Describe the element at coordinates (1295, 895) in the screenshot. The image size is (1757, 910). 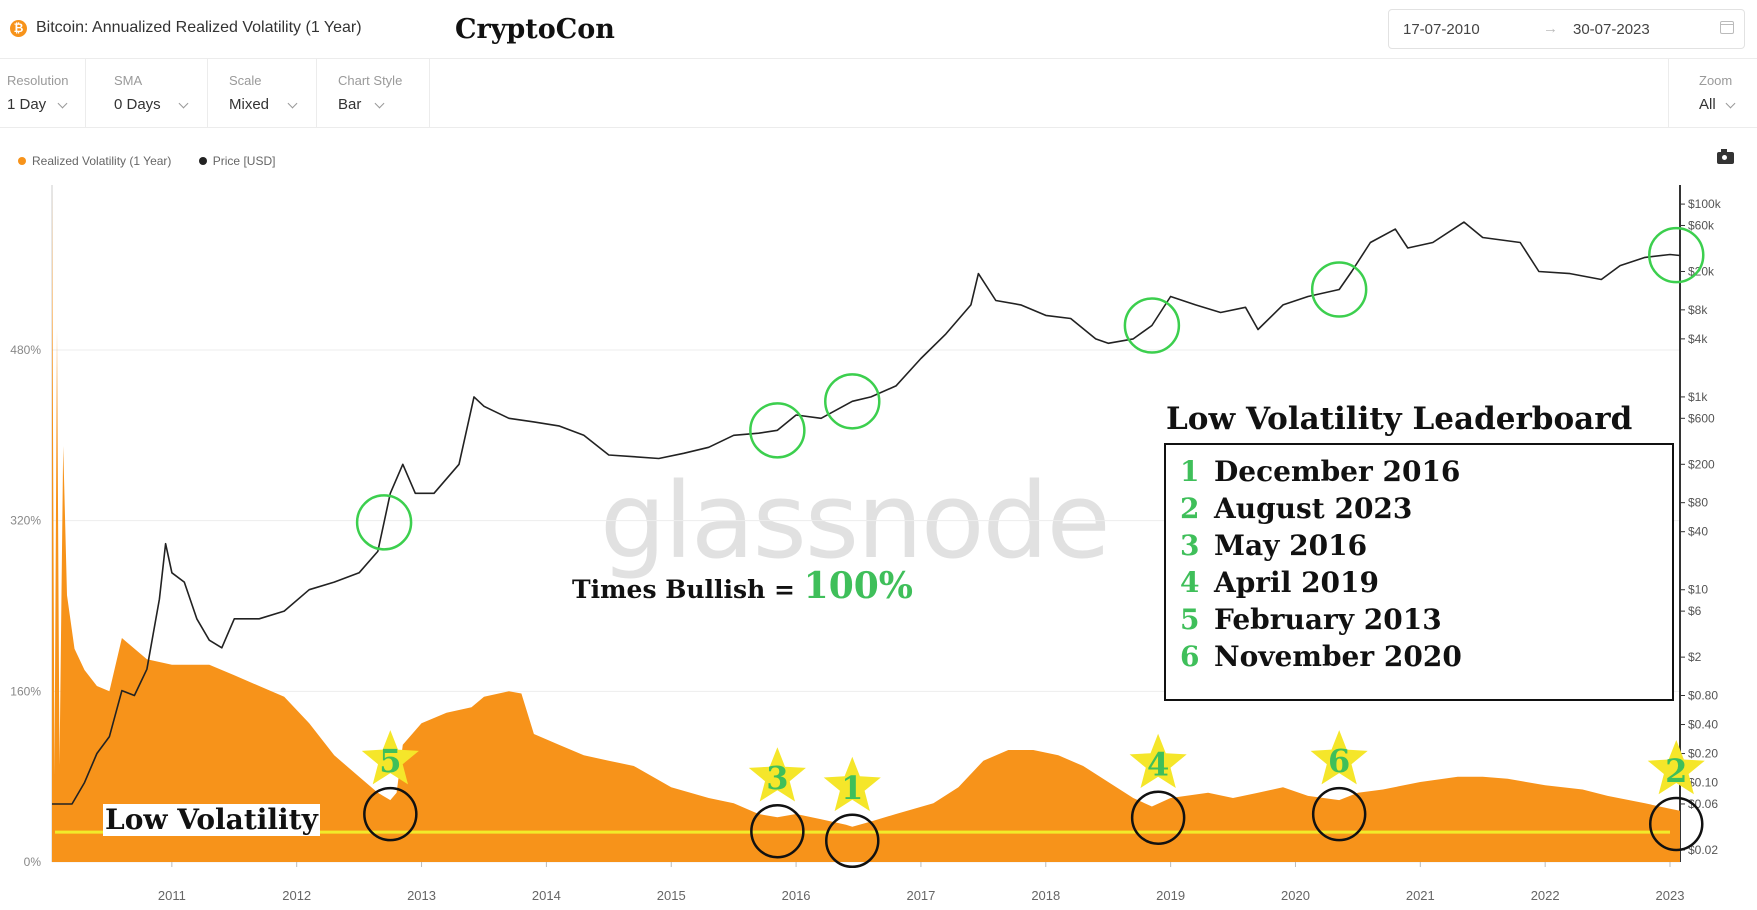
I see `x-axis-tick-label: 2020` at that location.